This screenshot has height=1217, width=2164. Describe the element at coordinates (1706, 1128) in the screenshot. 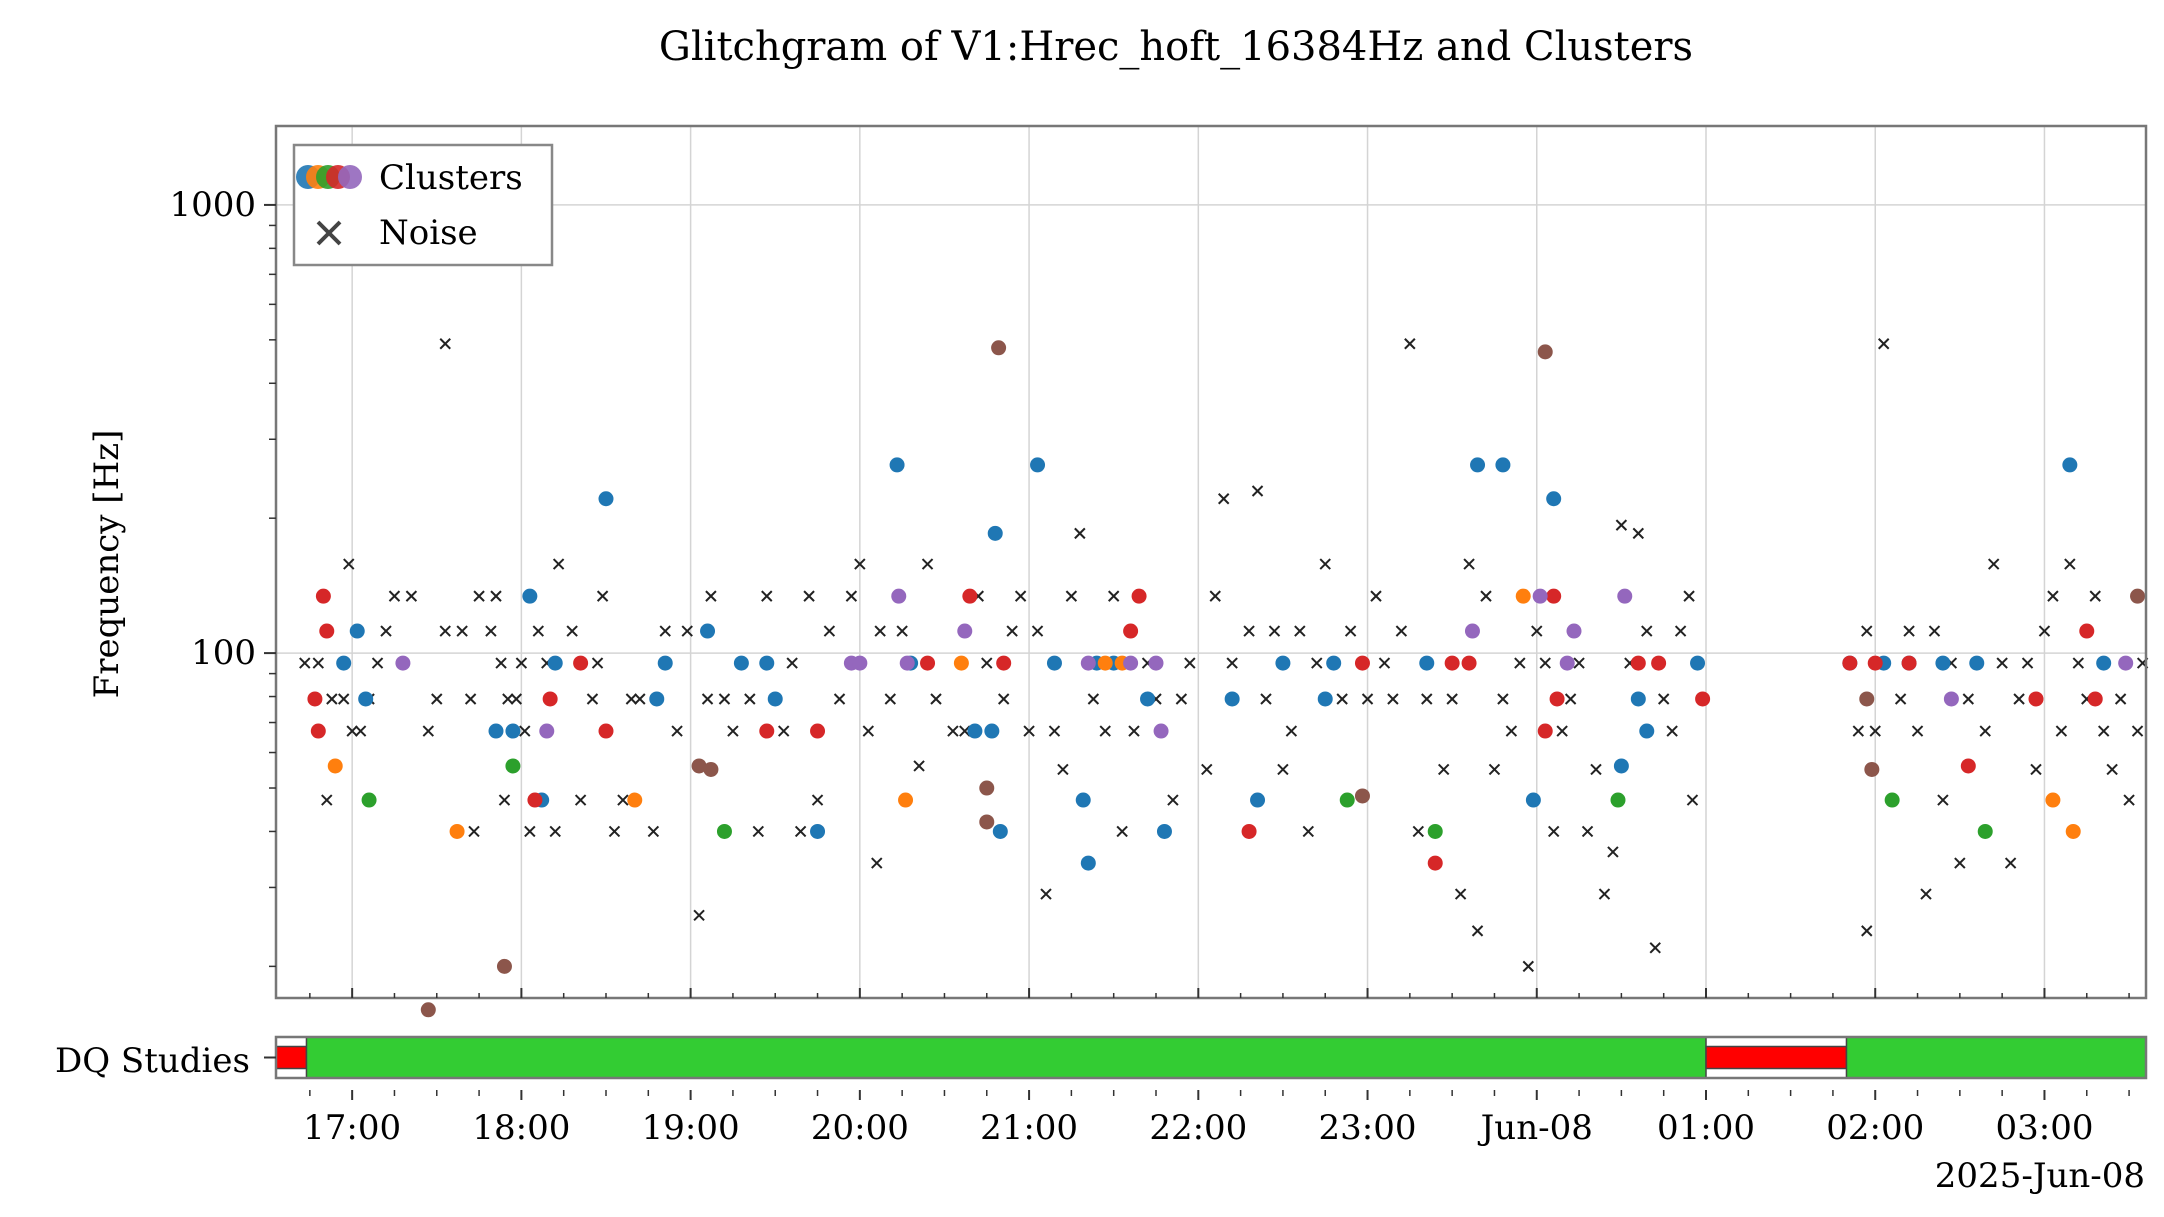

I see `x-tick-label: 01:00` at that location.